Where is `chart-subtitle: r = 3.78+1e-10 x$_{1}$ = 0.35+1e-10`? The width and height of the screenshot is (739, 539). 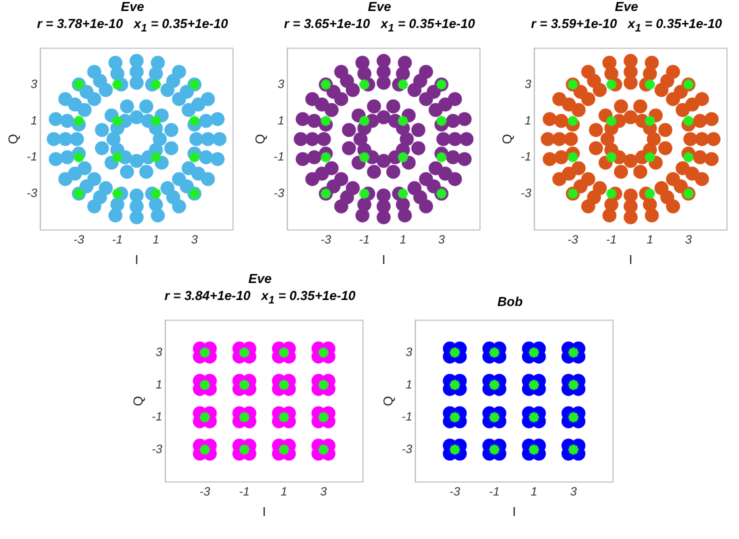 chart-subtitle: r = 3.78+1e-10 x$_{1}$ = 0.35+1e-10 is located at coordinates (132, 26).